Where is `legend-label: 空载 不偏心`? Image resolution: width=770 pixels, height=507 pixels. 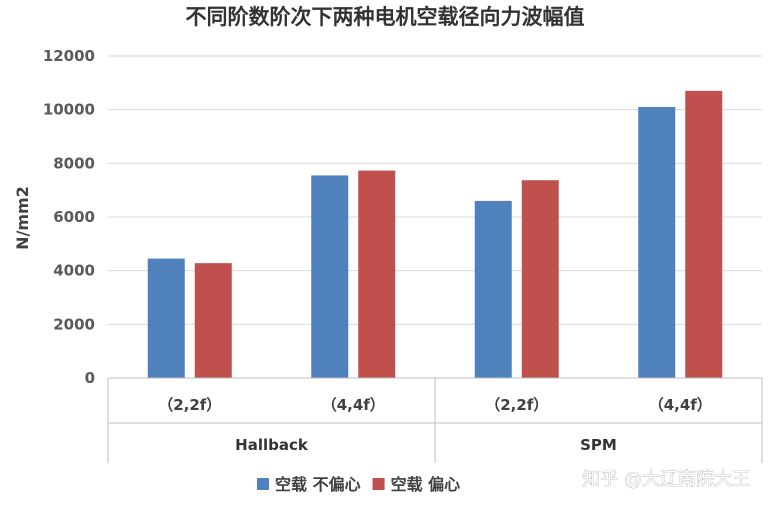 legend-label: 空载 不偏心 is located at coordinates (318, 484).